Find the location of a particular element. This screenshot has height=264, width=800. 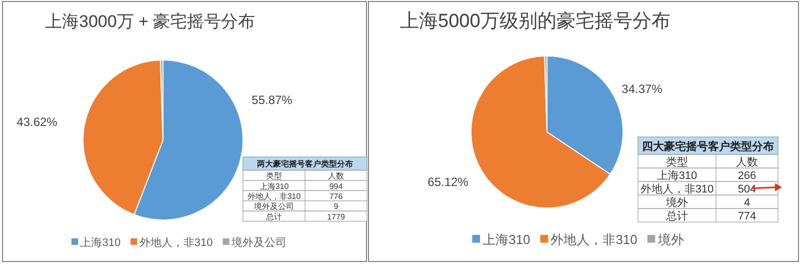

chart-title: 上海5000万级别的豪宅摇号分布 is located at coordinates (535, 21).